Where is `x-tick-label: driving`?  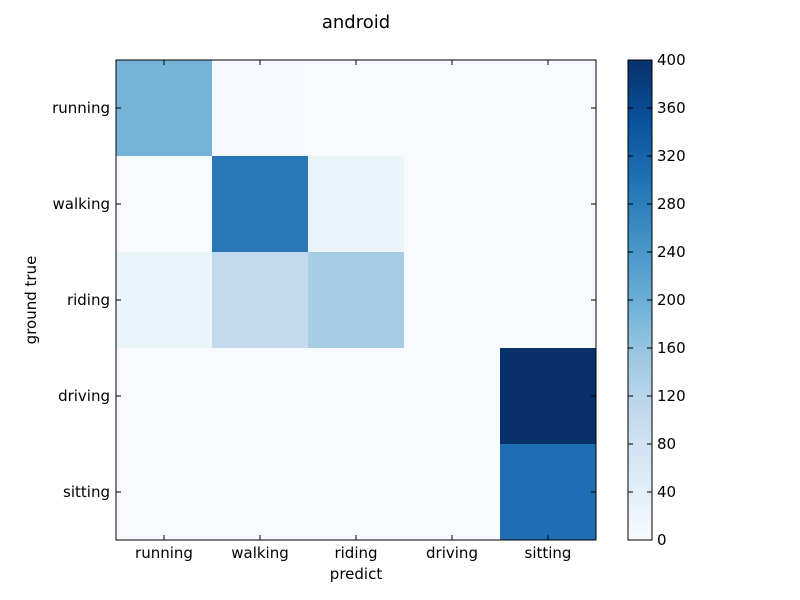
x-tick-label: driving is located at coordinates (452, 553).